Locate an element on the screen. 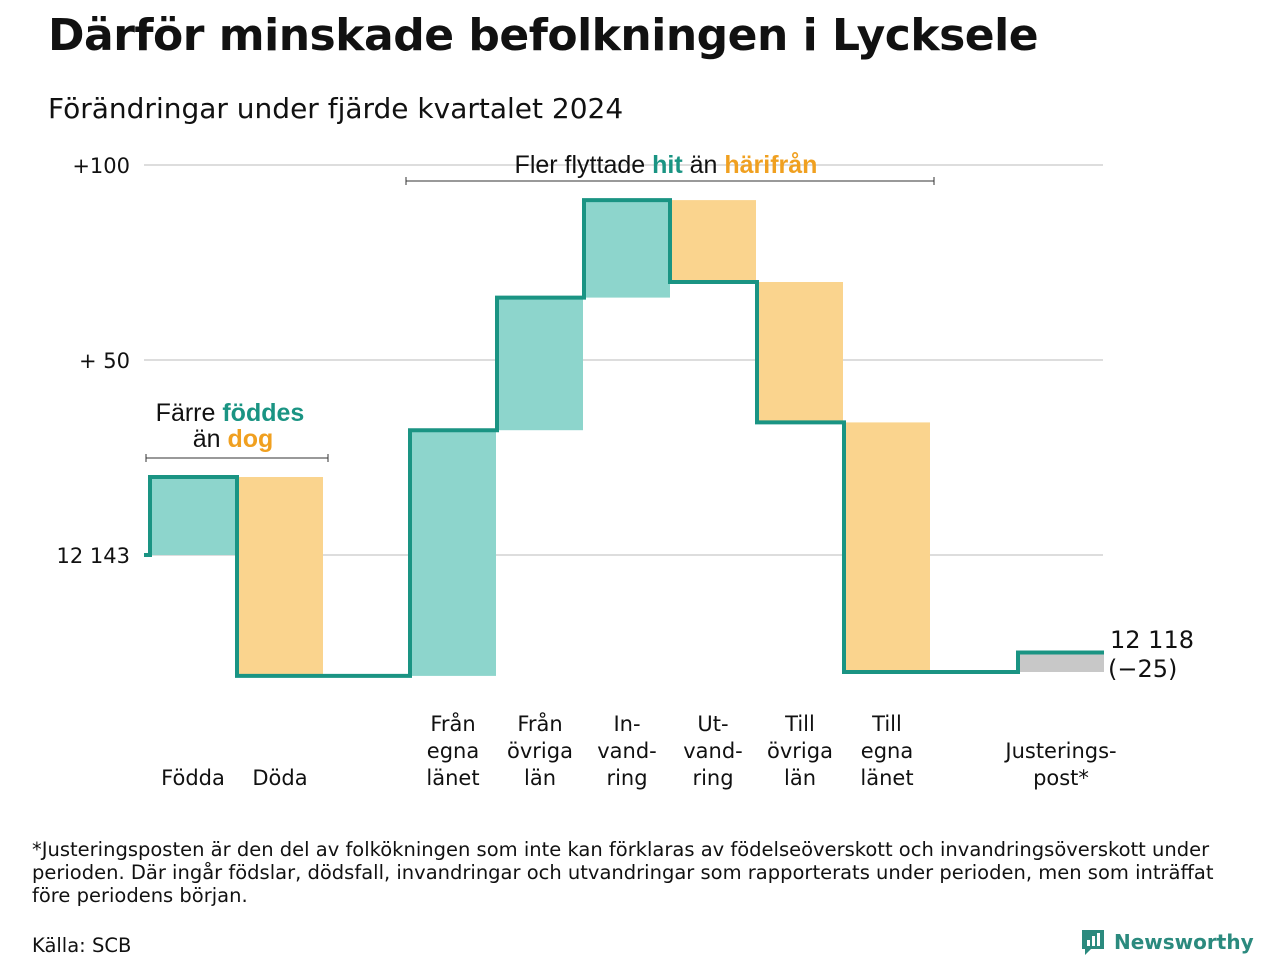  source-label: Källa: SCB is located at coordinates (82, 945).